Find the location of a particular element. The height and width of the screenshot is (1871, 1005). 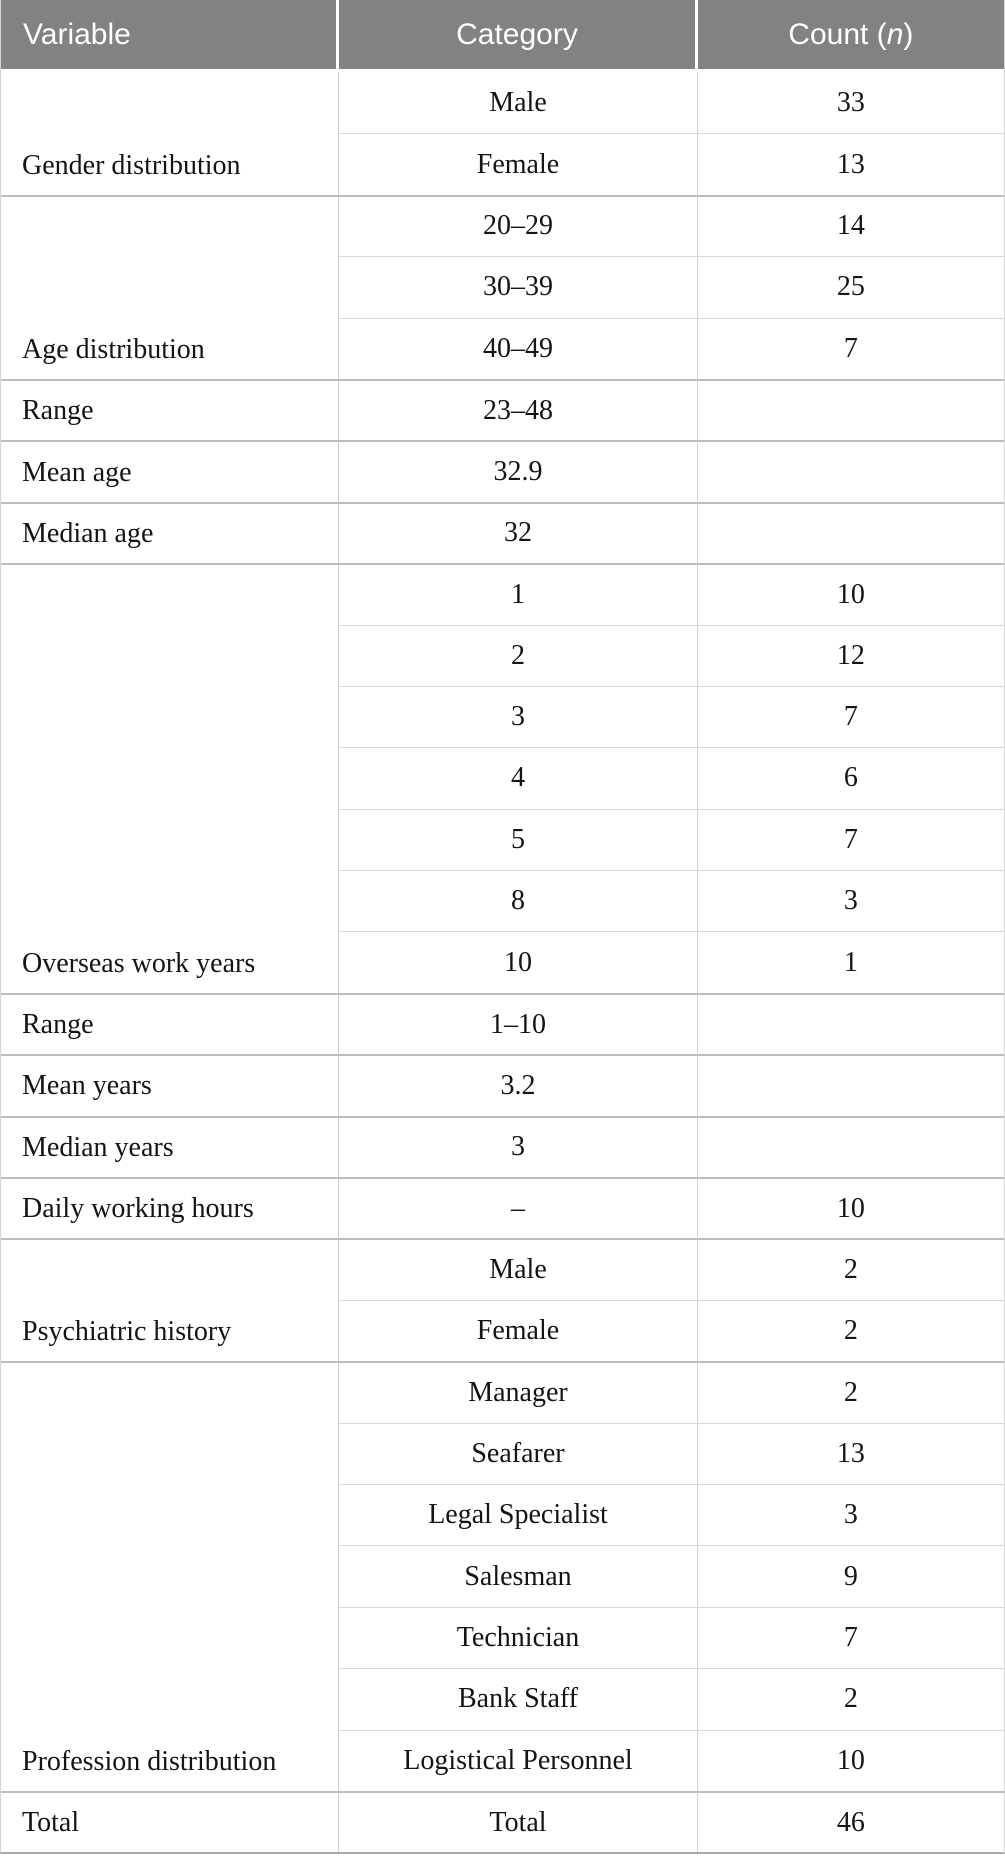

table-row: Logistical Personnel 10 is located at coordinates (502, 1760).